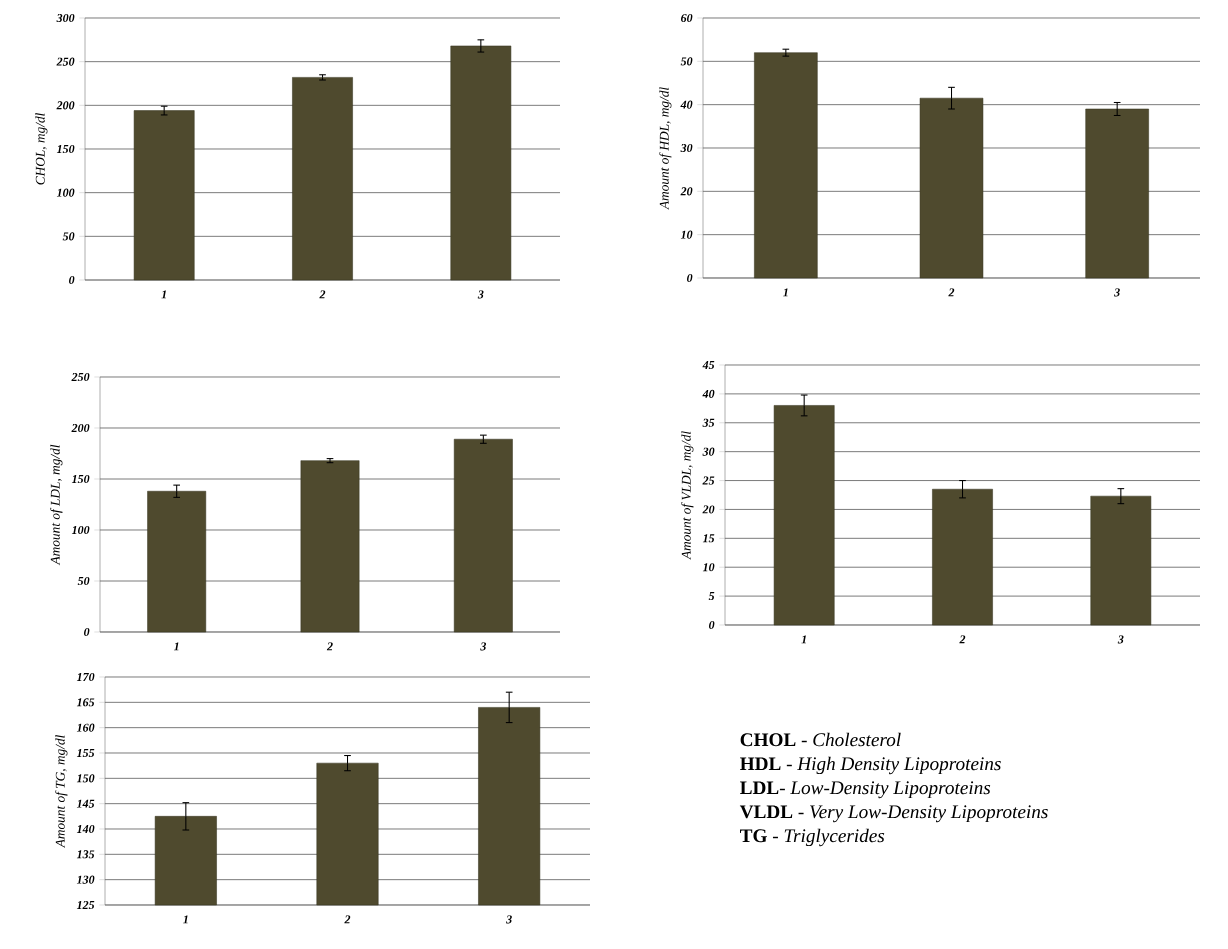  Describe the element at coordinates (61, 792) in the screenshot. I see `y-axis-title: Amount of TG, mg/dl` at that location.